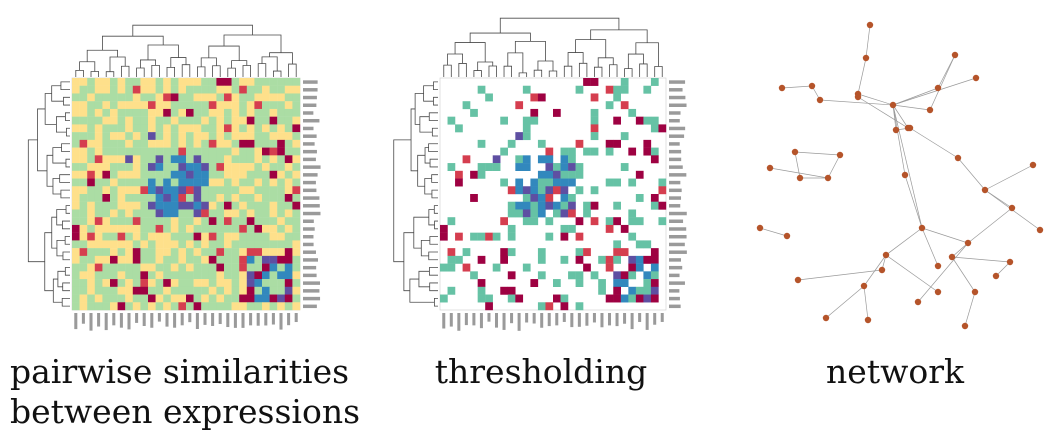 Image resolution: width=1049 pixels, height=433 pixels. I want to click on row-labels, so click(678, 194).